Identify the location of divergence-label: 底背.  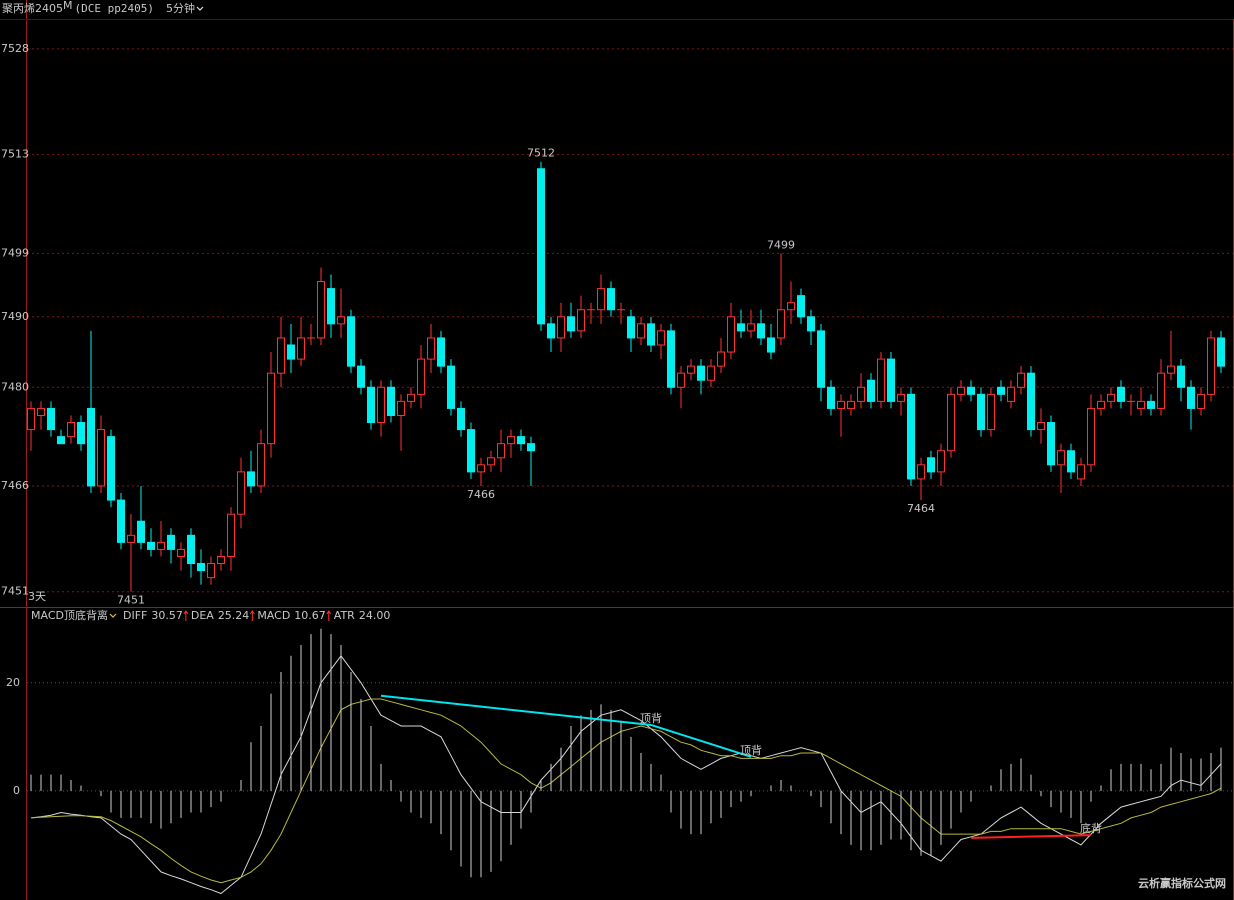
(1091, 828).